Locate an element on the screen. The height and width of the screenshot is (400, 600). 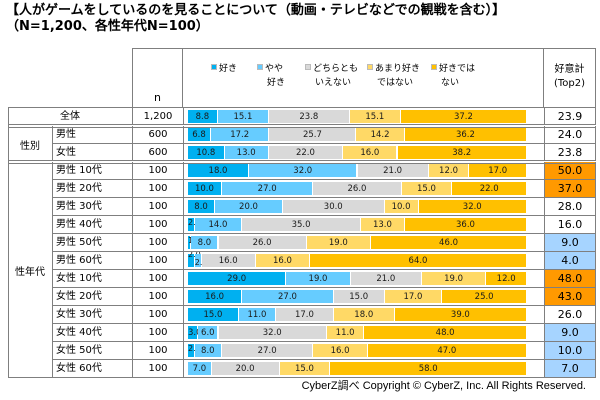
table-row: 女性 20代 100 16.0 27.0 15.0 17.0 25.0 43.0 is located at coordinates (302, 296).